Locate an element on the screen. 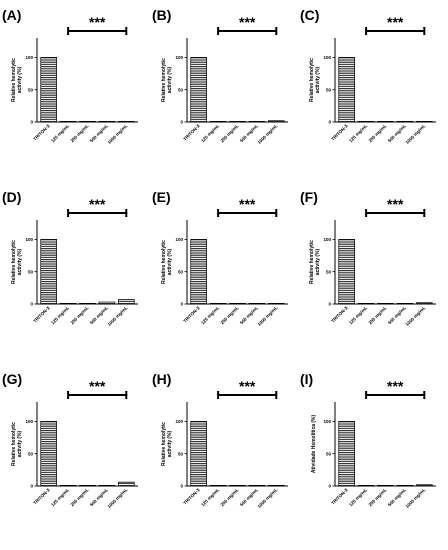  panel-label: (H) is located at coordinates (161, 379).